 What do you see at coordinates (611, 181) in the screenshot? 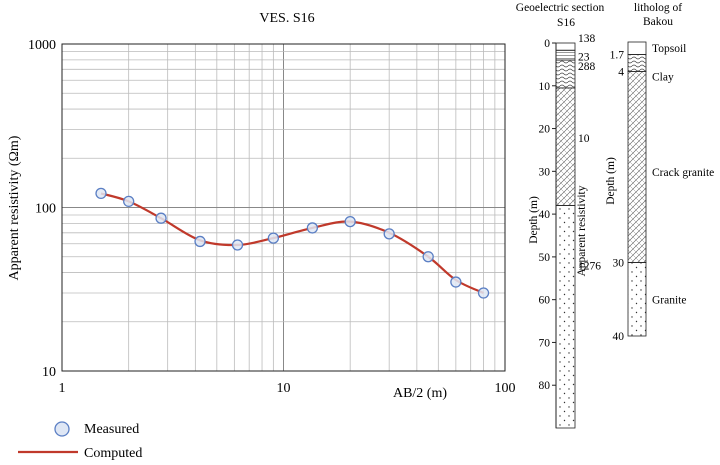
I see `litho-depth-label: Depth (m)` at bounding box center [611, 181].